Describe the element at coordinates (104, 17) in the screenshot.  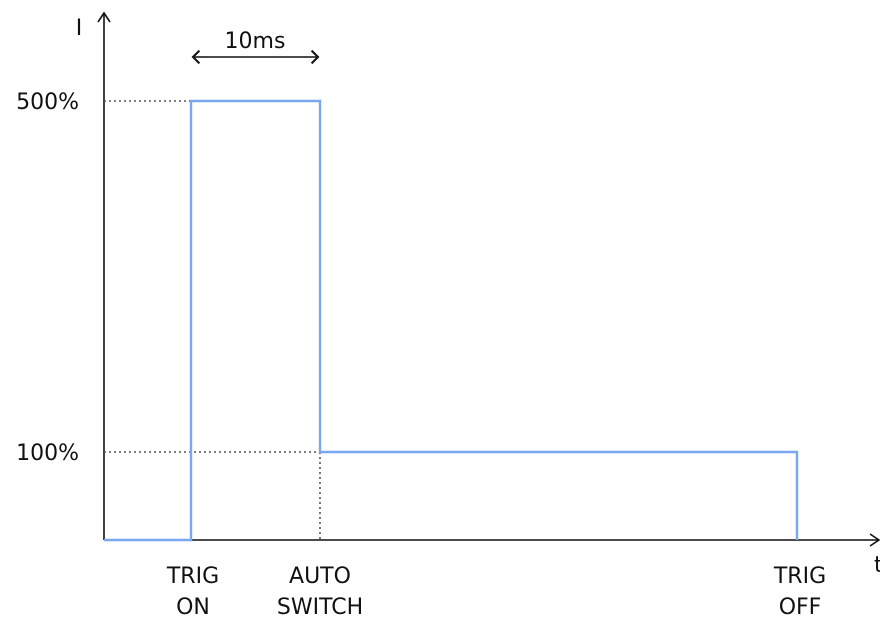
I see `y-axis-arrowhead` at that location.